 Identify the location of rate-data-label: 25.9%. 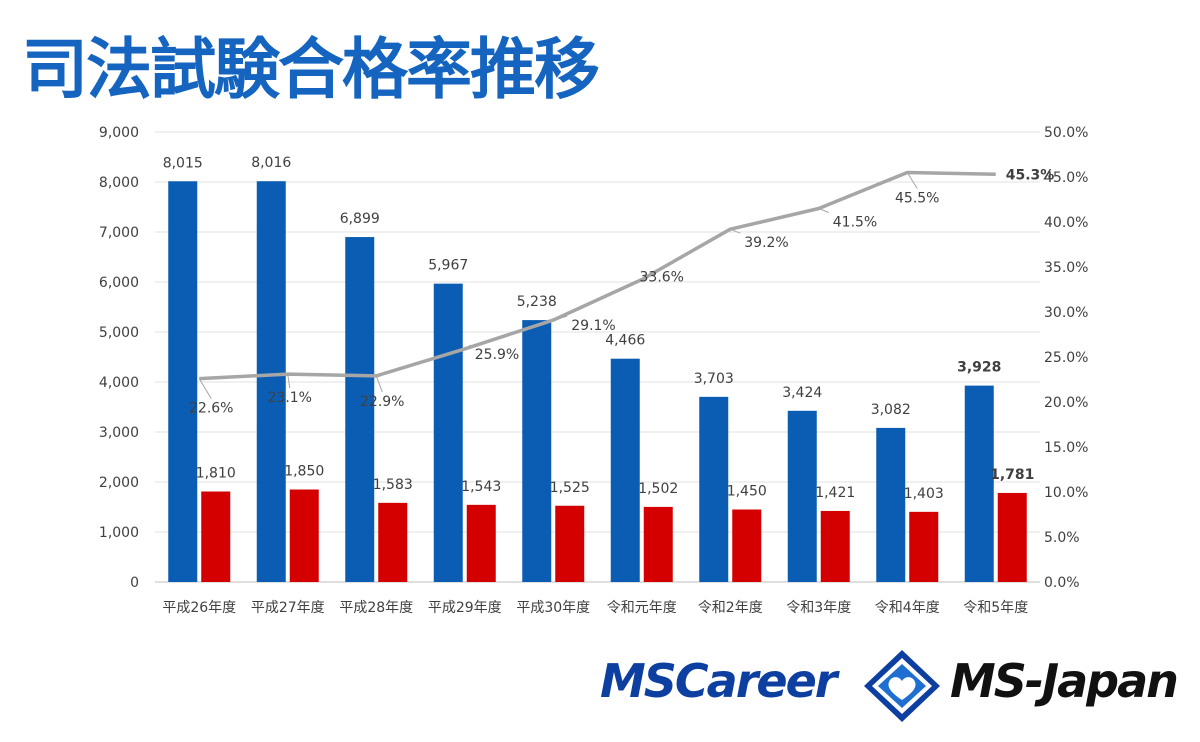
(497, 355).